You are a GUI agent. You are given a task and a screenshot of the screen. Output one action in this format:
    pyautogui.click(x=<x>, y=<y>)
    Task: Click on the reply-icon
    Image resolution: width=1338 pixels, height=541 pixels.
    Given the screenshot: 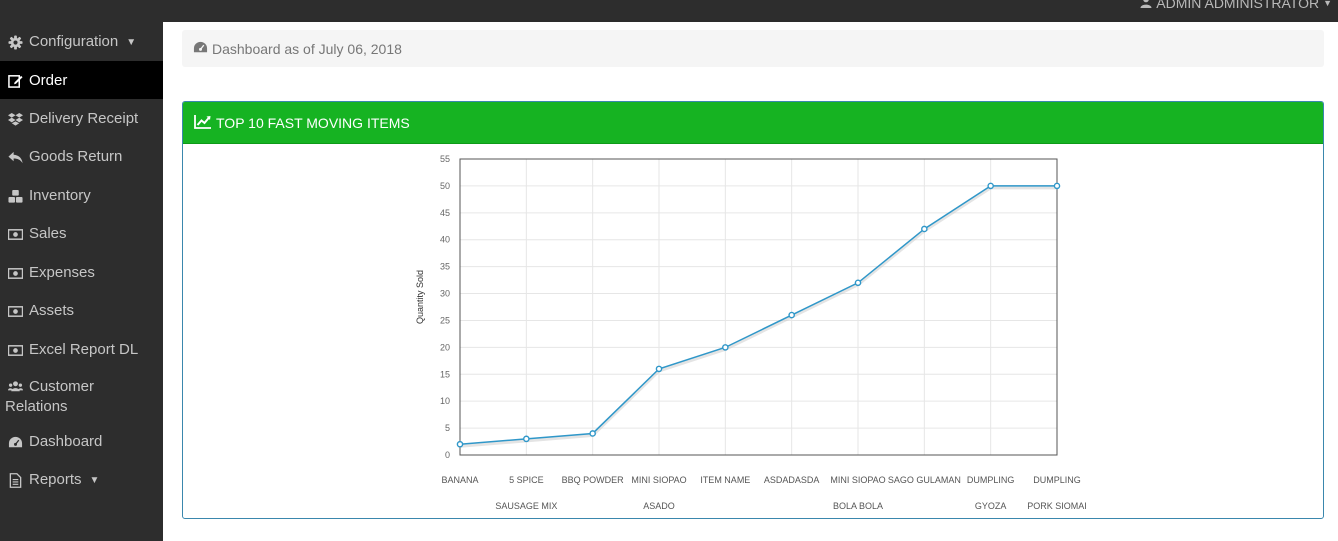 What is the action you would take?
    pyautogui.click(x=15, y=157)
    